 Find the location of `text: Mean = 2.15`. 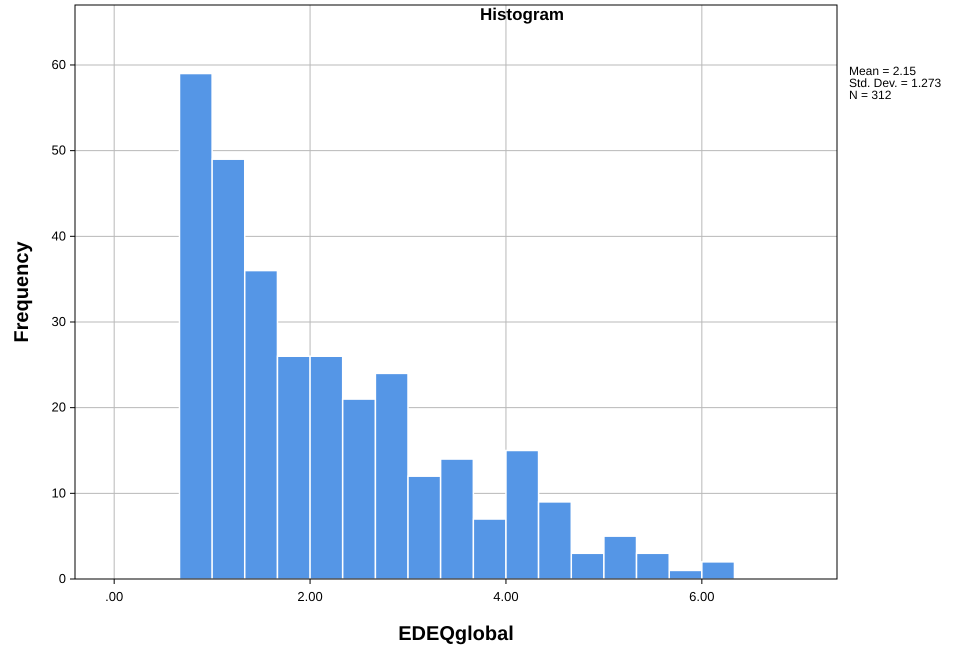

text: Mean = 2.15 is located at coordinates (882, 71).